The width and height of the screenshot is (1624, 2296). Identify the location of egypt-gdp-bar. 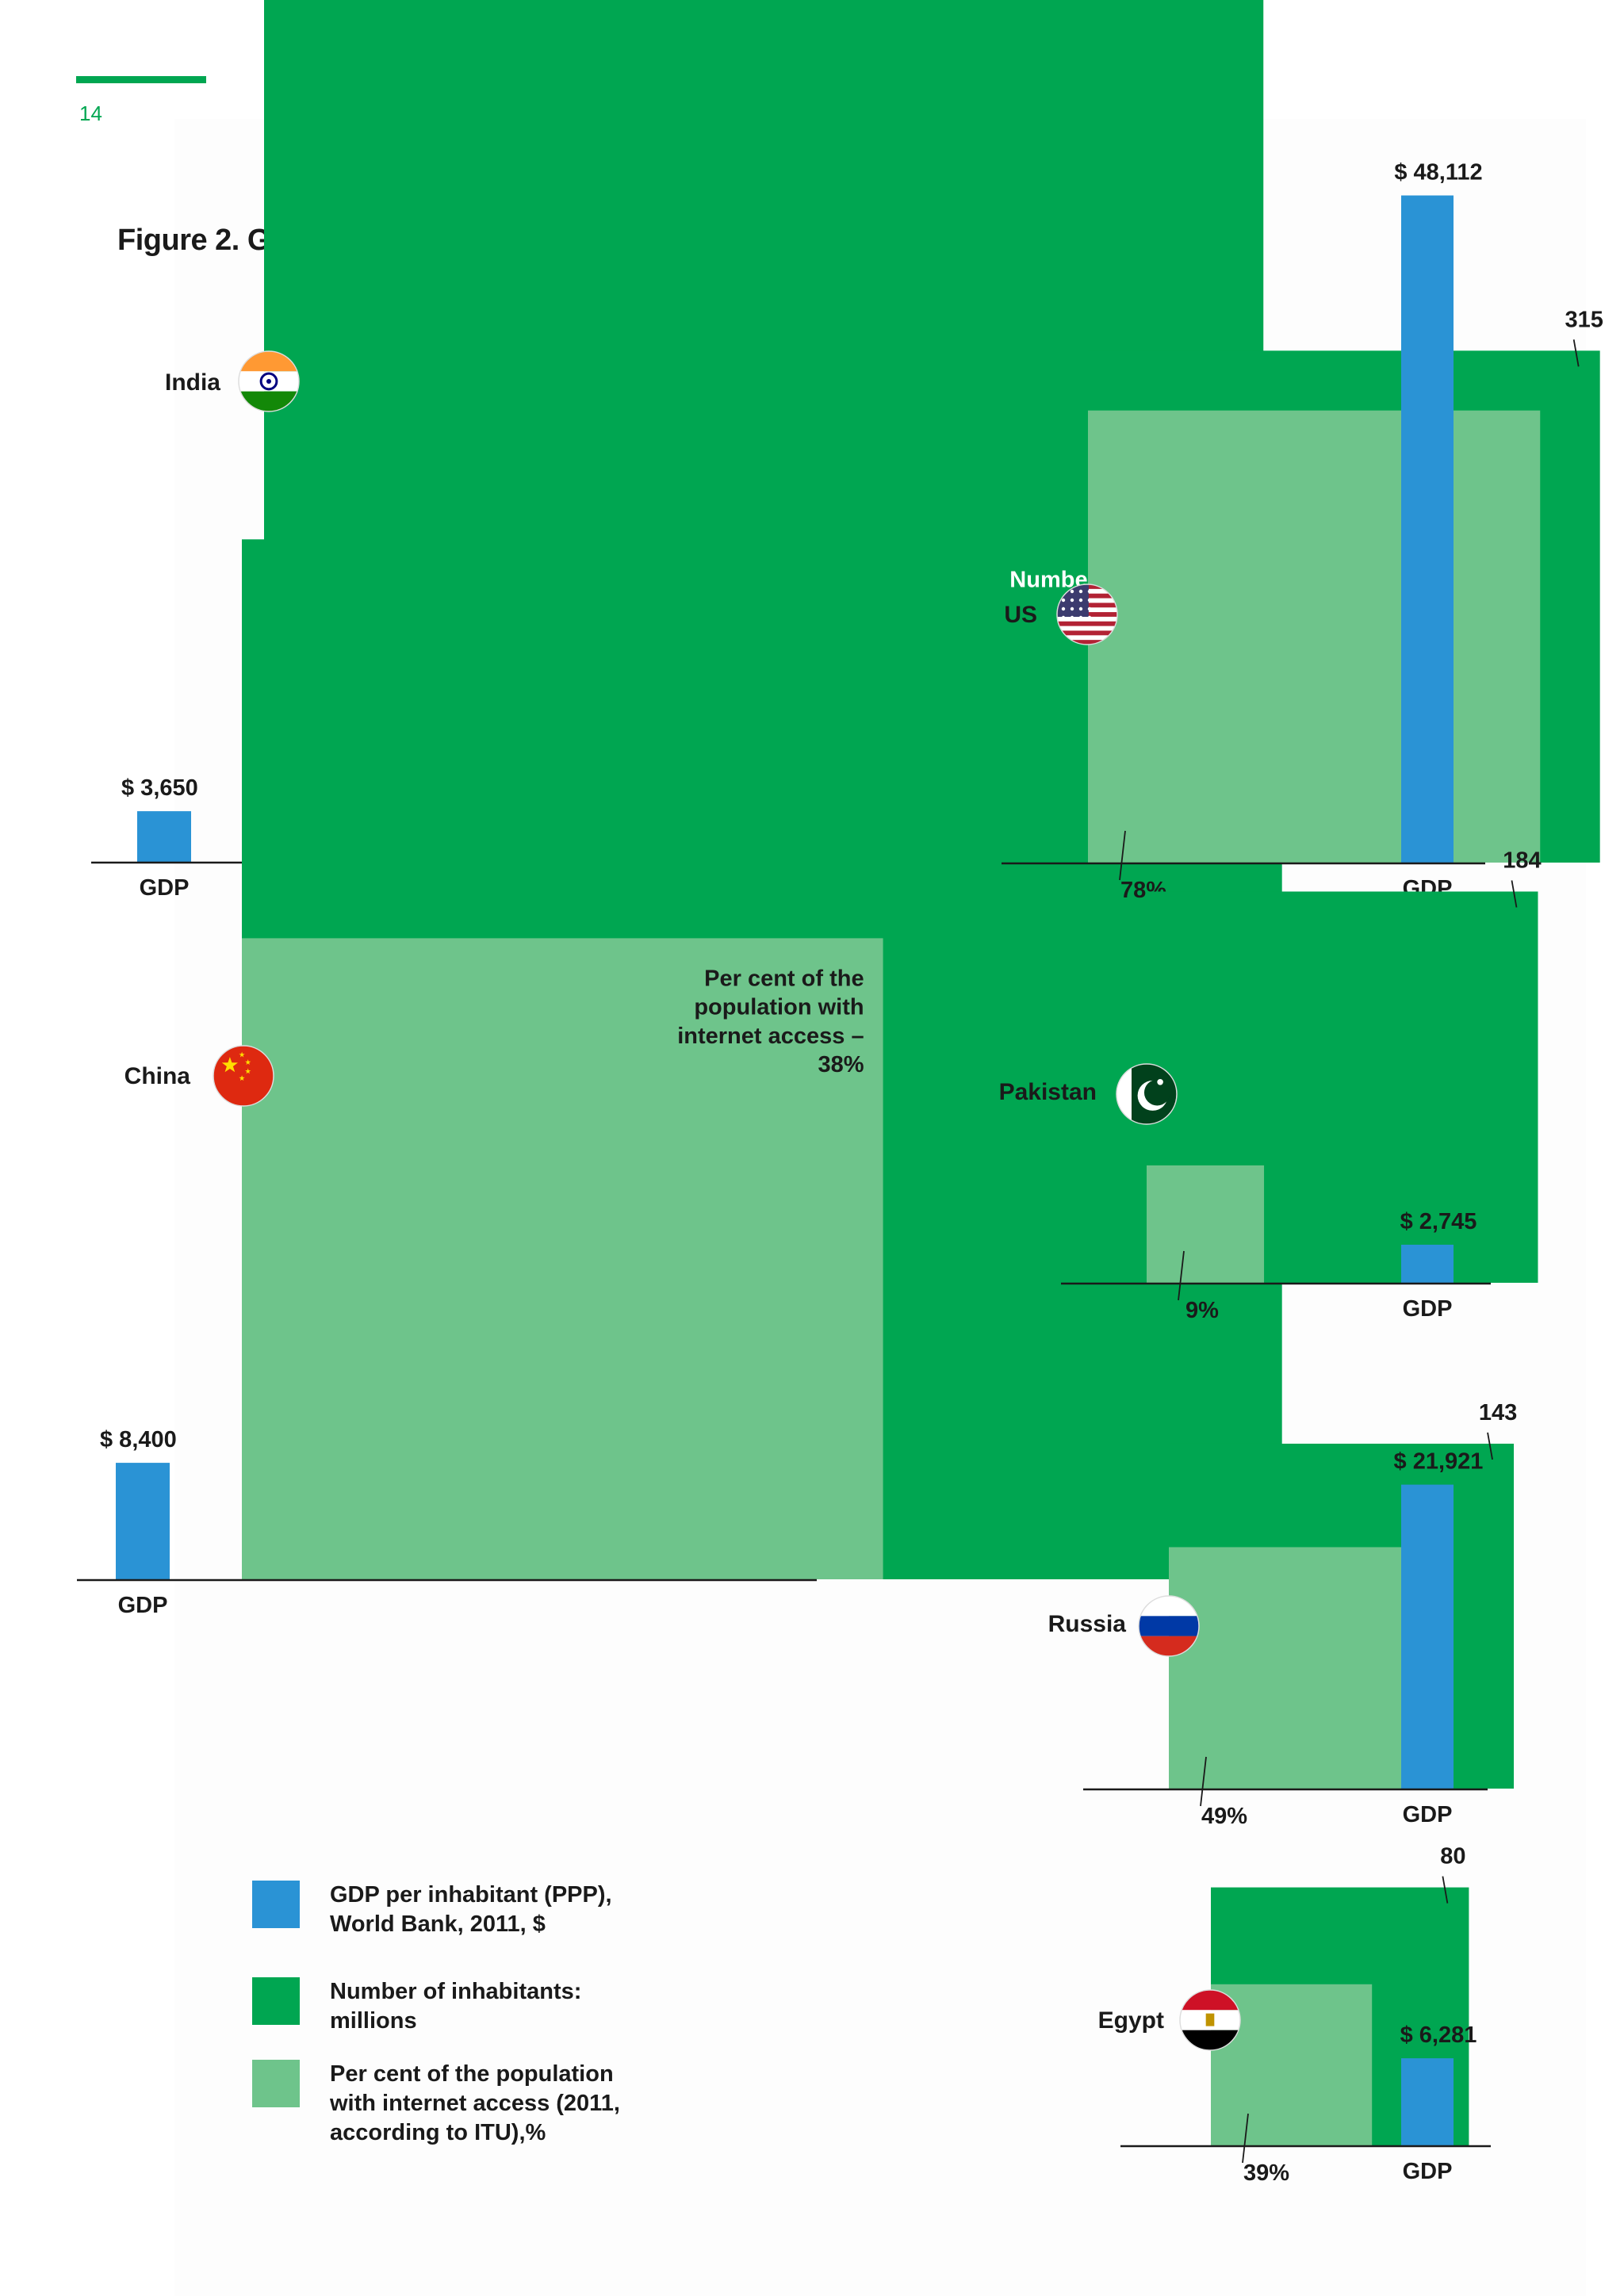
(1427, 2102).